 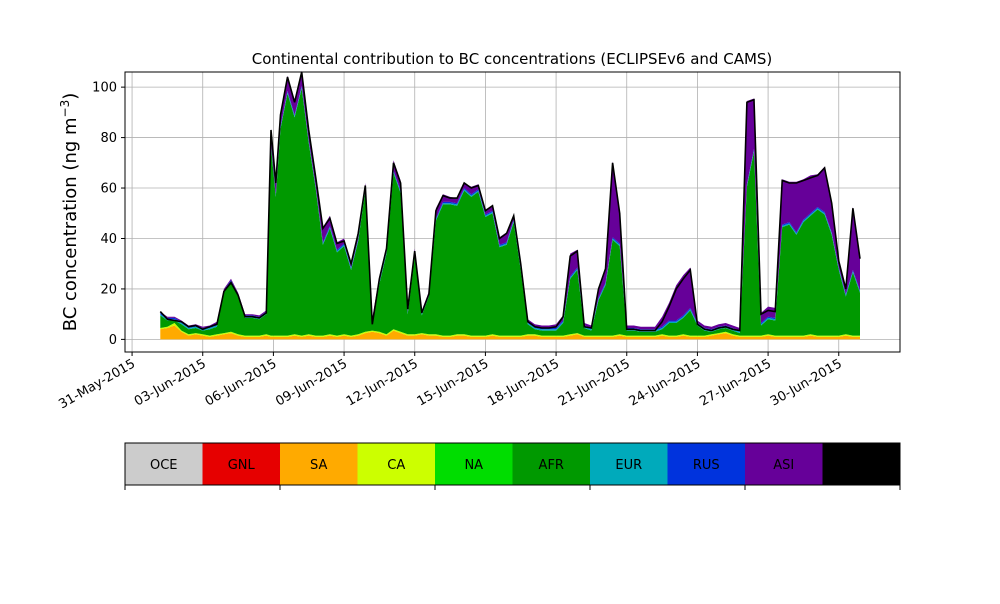 What do you see at coordinates (453, 382) in the screenshot?
I see `x-tick-label: 15-Jun-2015` at bounding box center [453, 382].